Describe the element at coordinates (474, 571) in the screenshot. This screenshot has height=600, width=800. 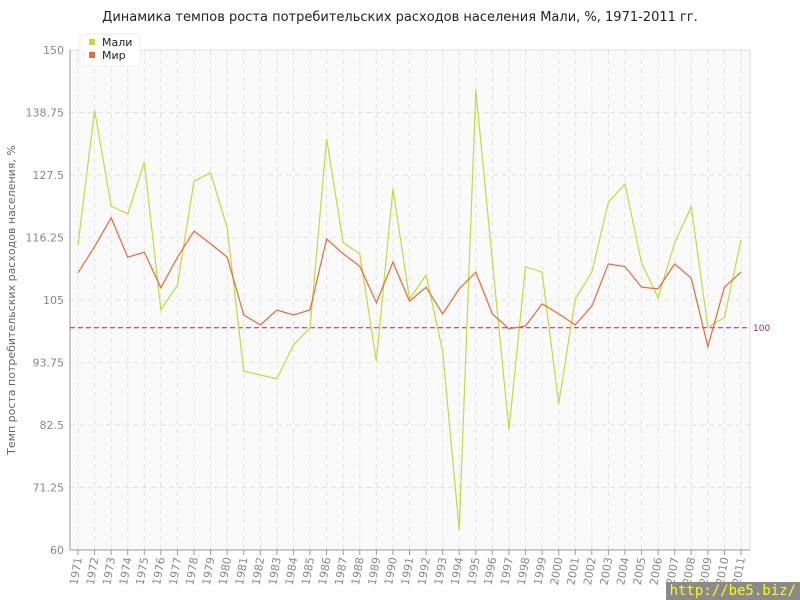
I see `x-tick-label: 1995` at that location.